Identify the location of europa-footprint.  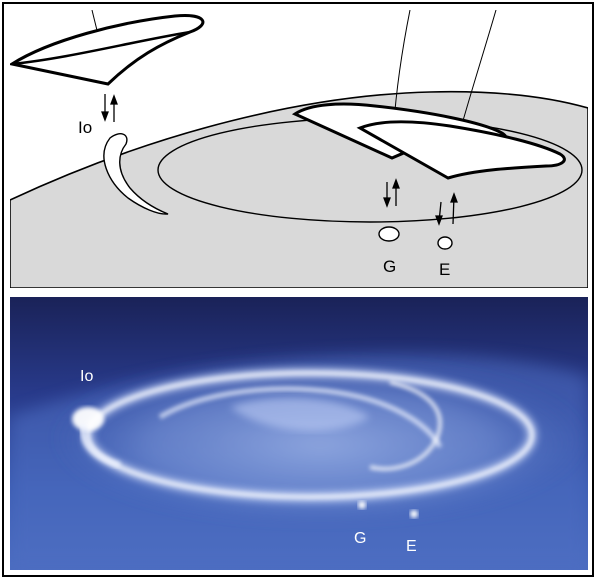
(445, 243).